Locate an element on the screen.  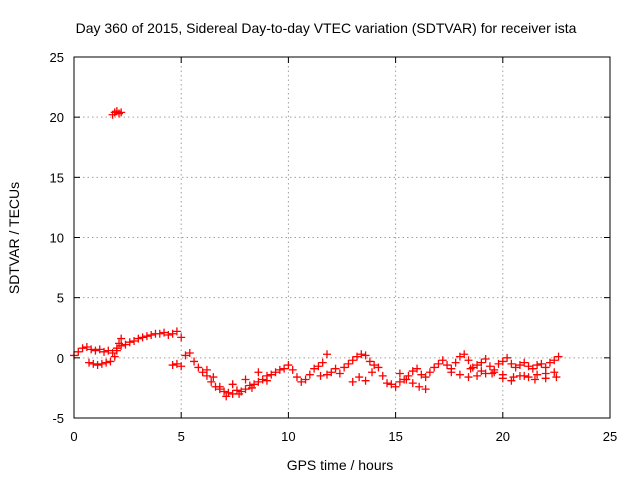
x-tick-label: 20 is located at coordinates (503, 436).